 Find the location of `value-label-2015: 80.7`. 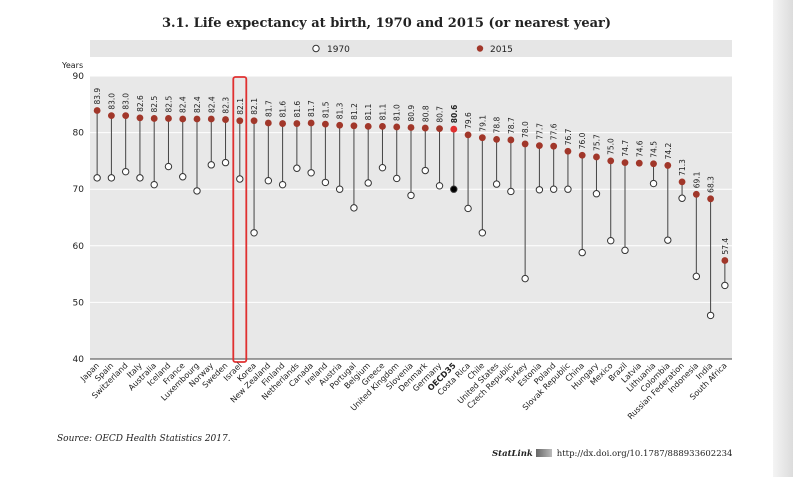

value-label-2015: 80.7 is located at coordinates (440, 114).